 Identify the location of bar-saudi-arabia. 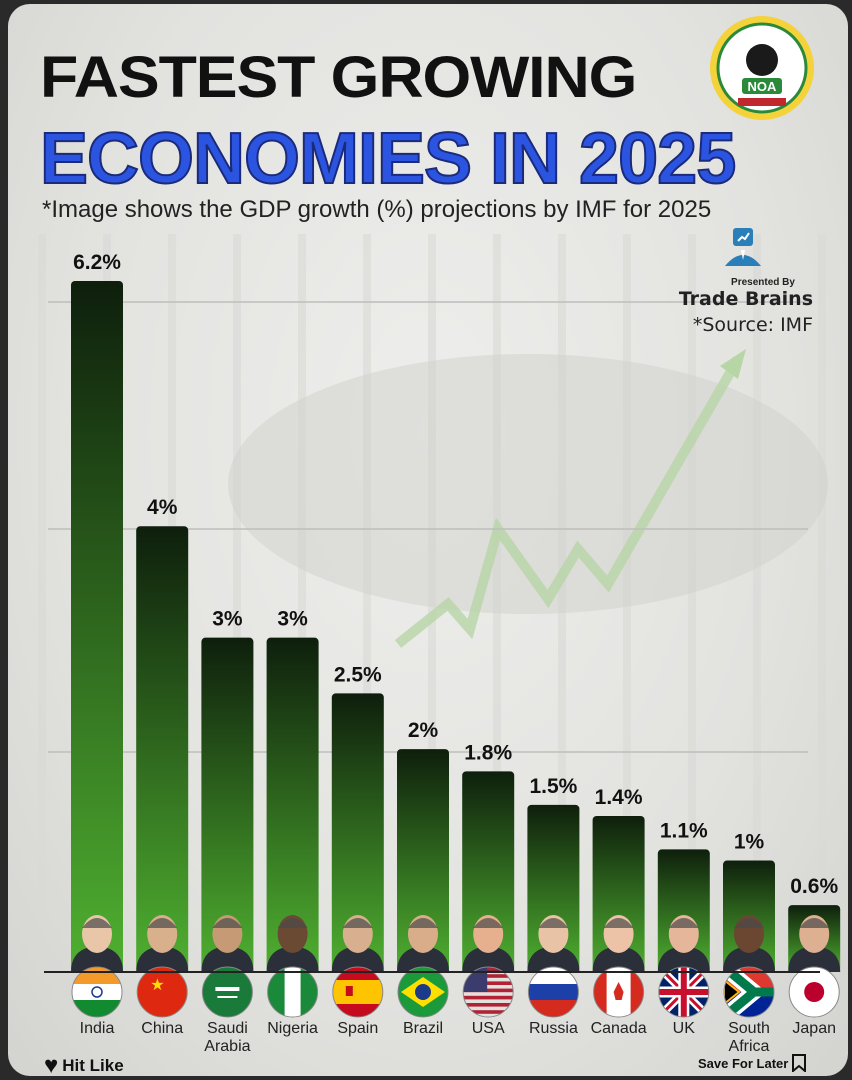
(227, 804).